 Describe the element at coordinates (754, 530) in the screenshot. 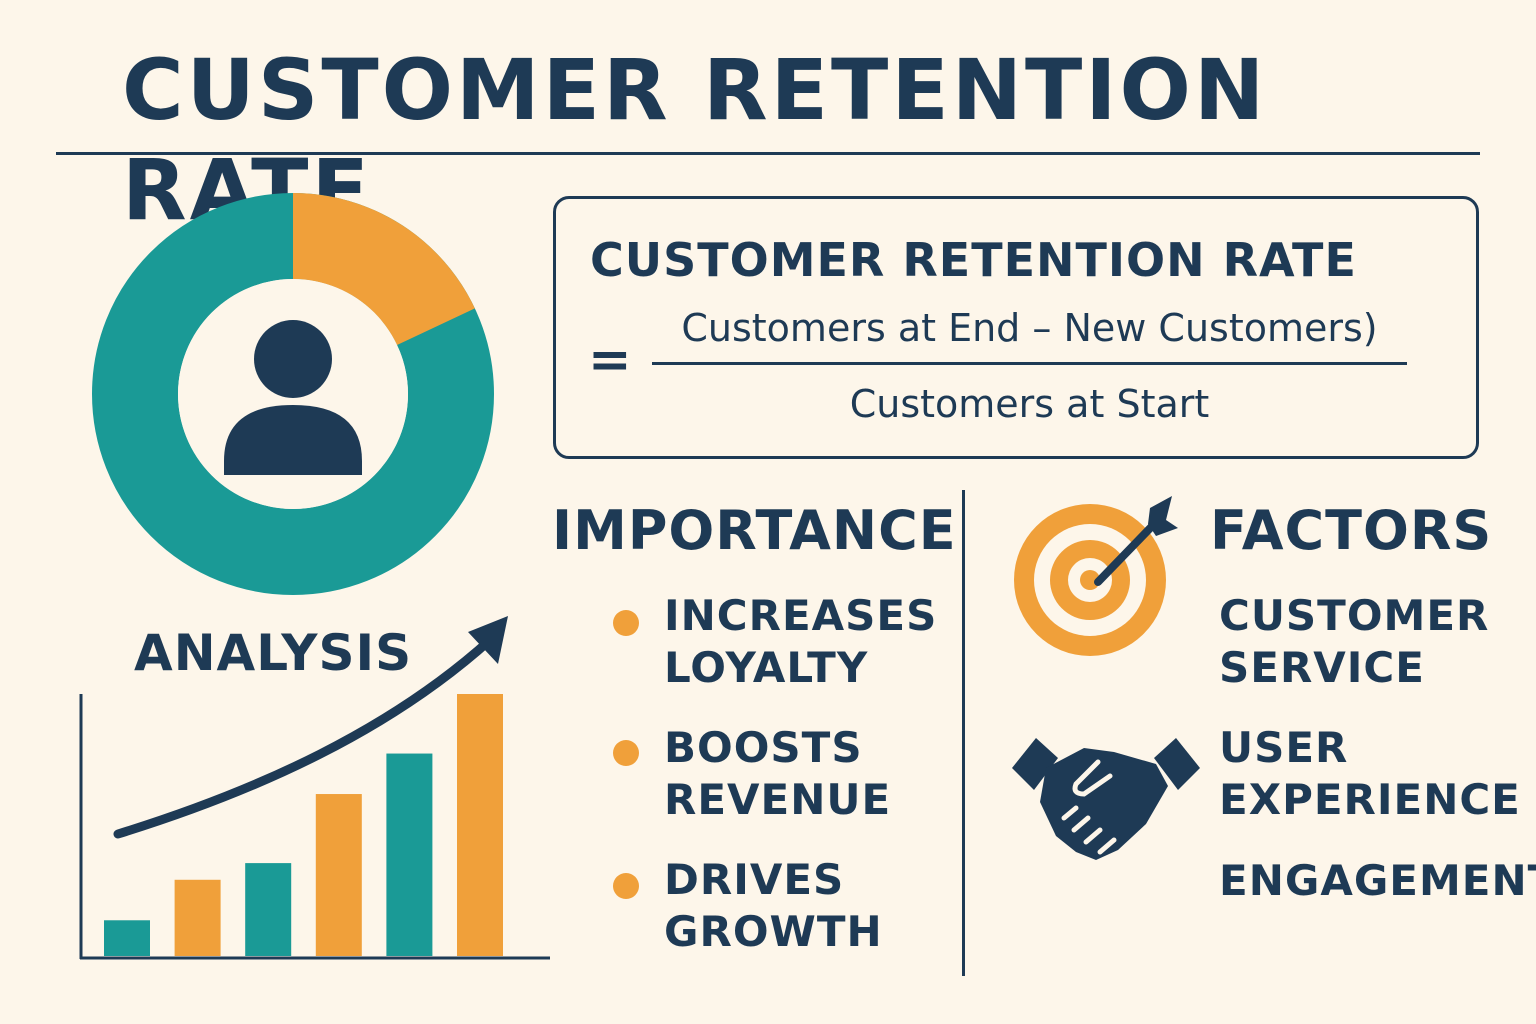

I see `importance-title: IMPORTANCE` at that location.